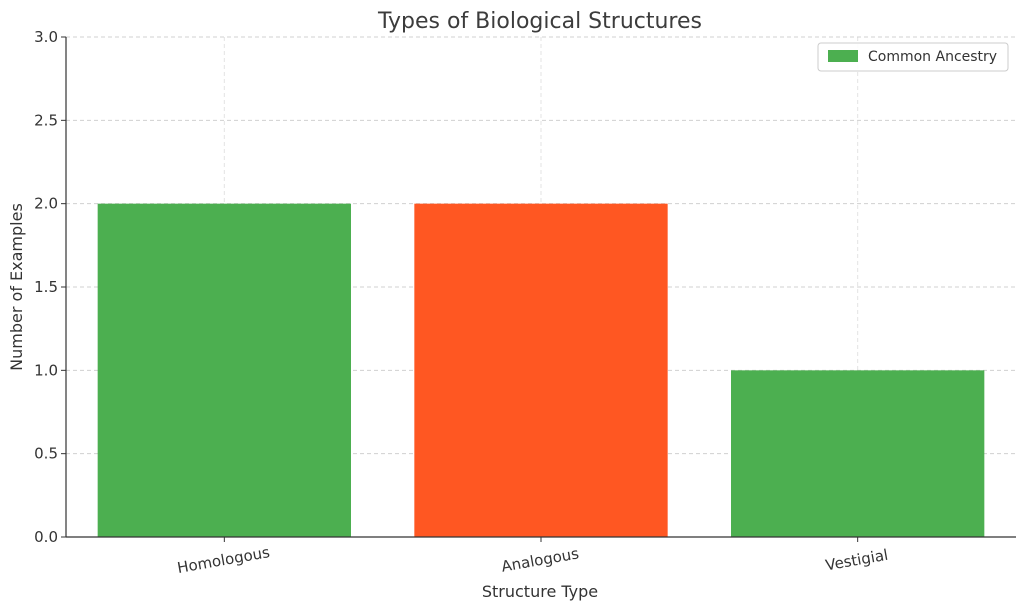 The height and width of the screenshot is (611, 1024). I want to click on y-tick-label: 2.5, so click(46, 120).